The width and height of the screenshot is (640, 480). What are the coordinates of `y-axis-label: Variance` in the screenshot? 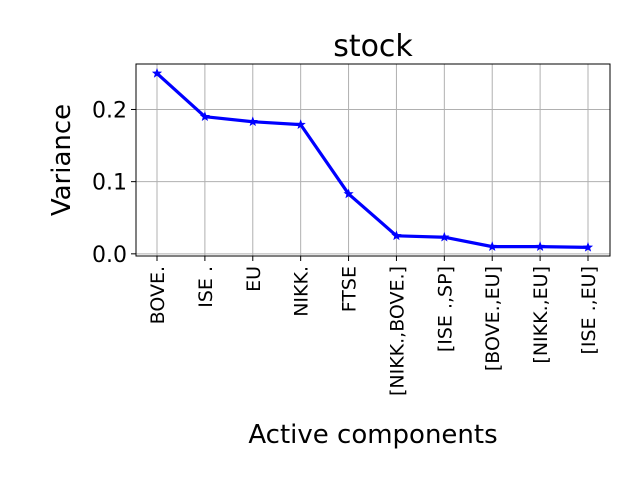 It's located at (62, 160).